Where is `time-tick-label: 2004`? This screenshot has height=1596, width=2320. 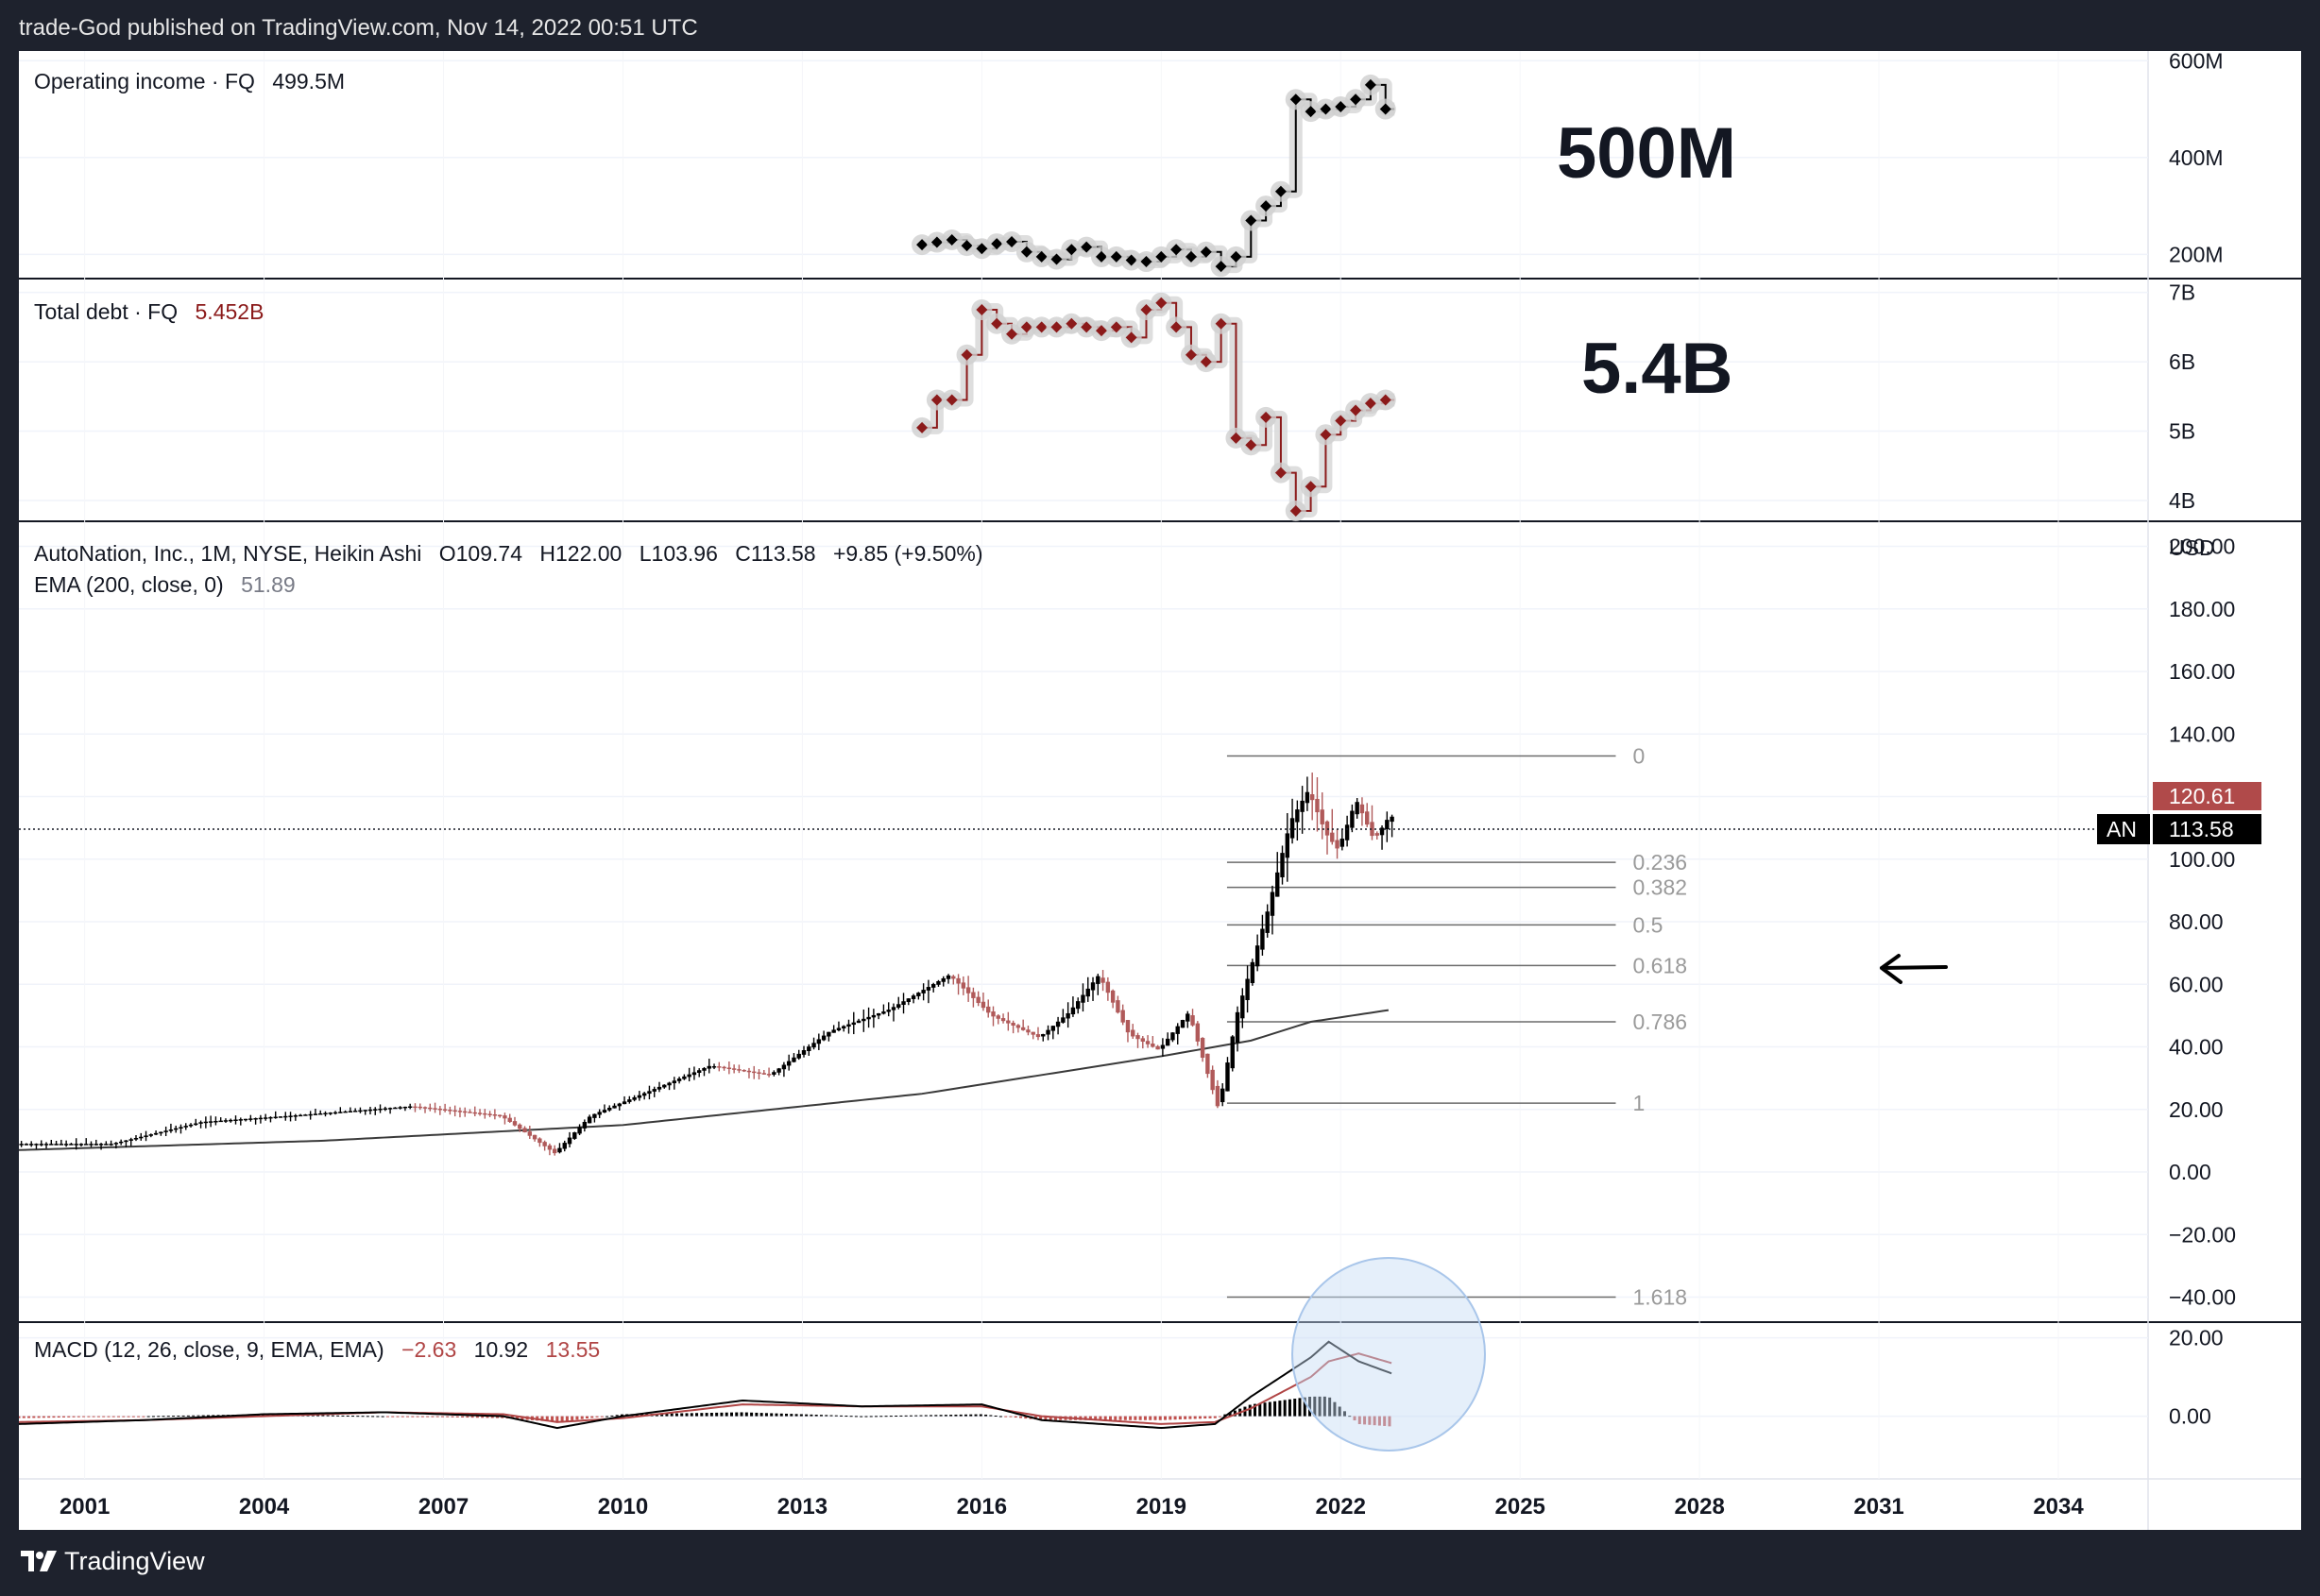 time-tick-label: 2004 is located at coordinates (264, 1507).